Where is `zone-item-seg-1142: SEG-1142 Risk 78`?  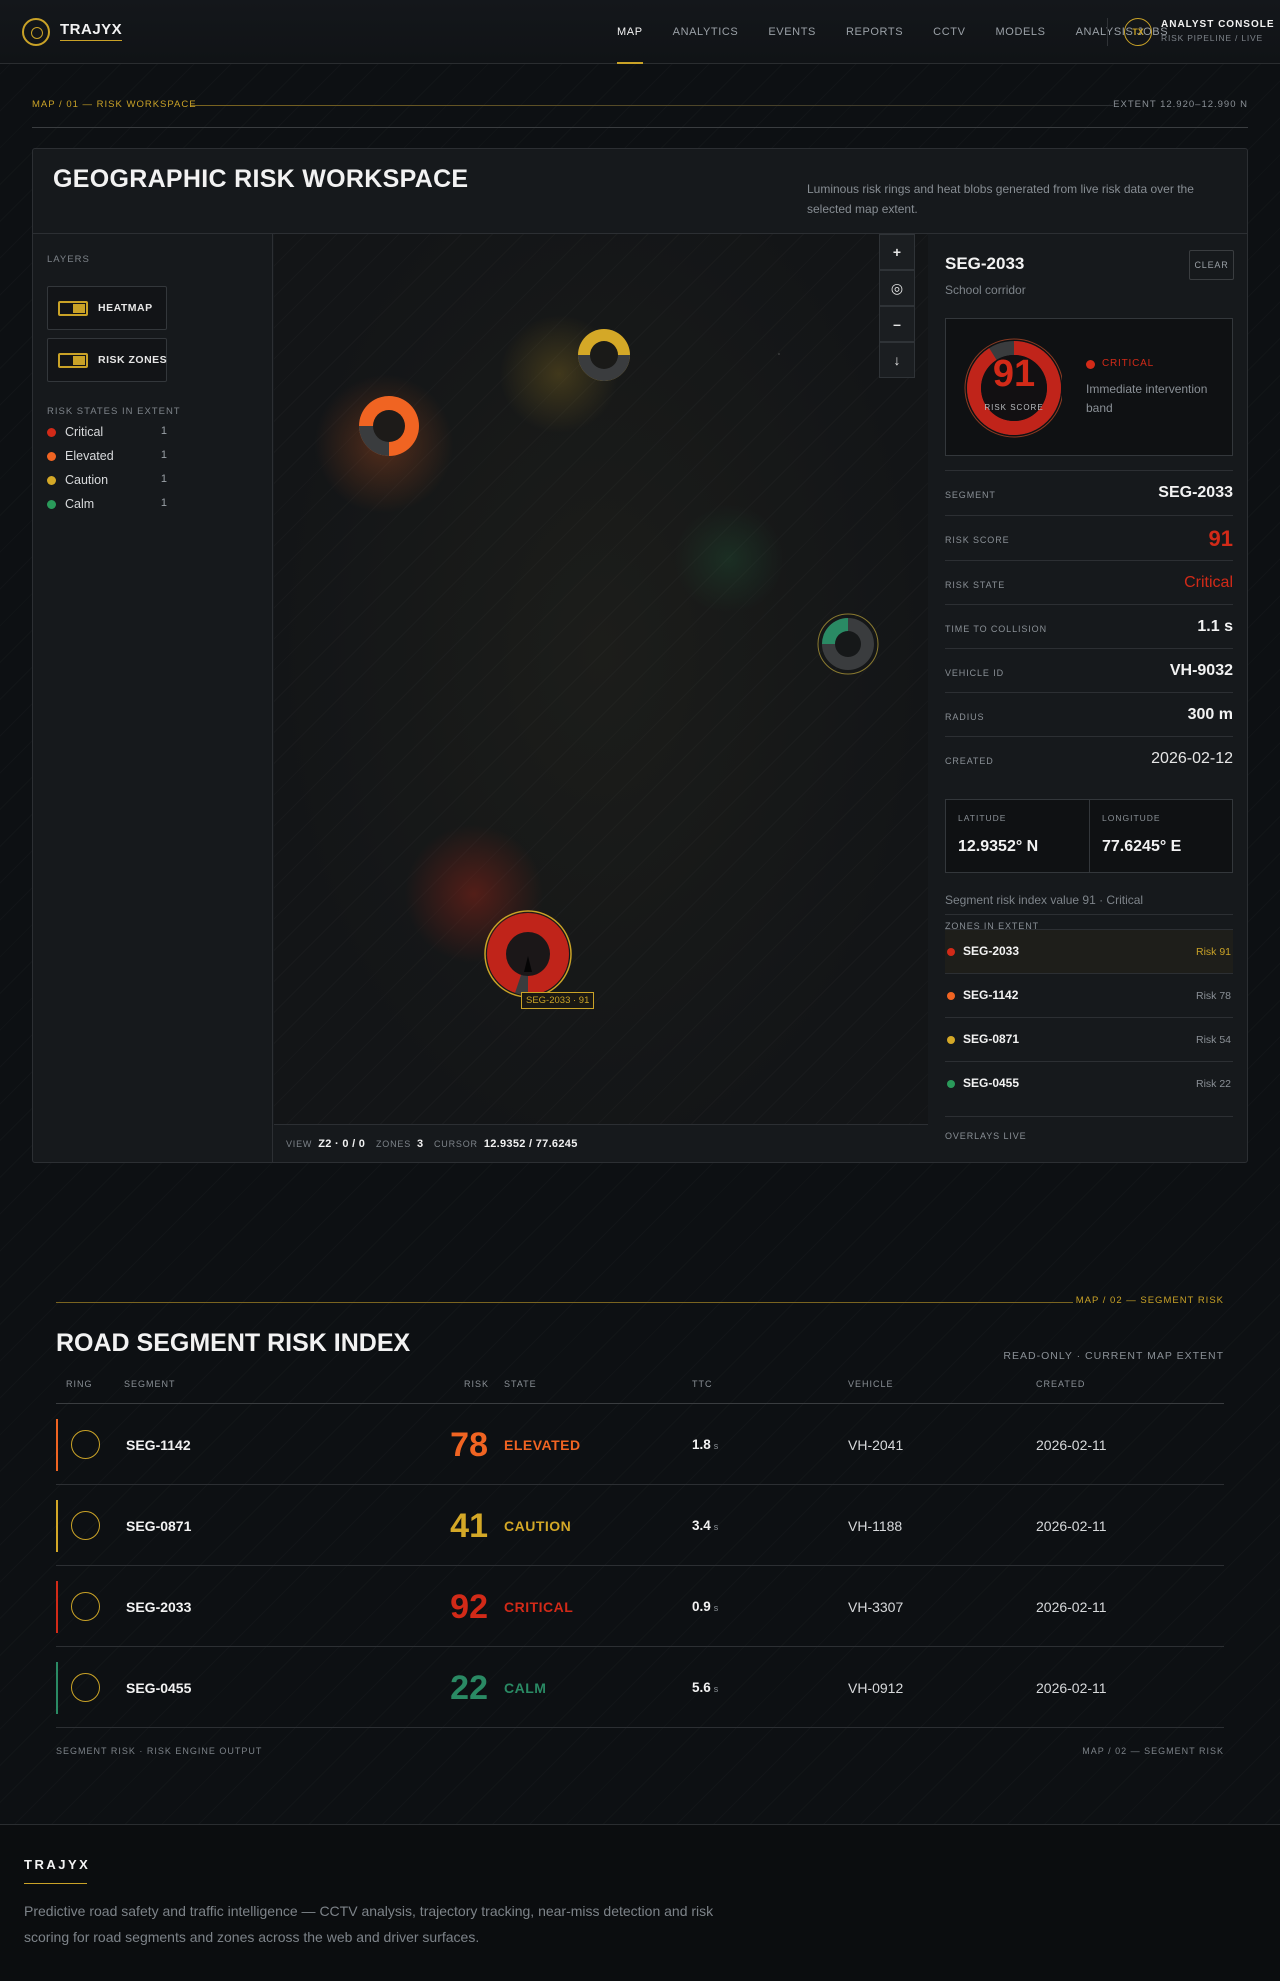 zone-item-seg-1142: SEG-1142 Risk 78 is located at coordinates (1089, 995).